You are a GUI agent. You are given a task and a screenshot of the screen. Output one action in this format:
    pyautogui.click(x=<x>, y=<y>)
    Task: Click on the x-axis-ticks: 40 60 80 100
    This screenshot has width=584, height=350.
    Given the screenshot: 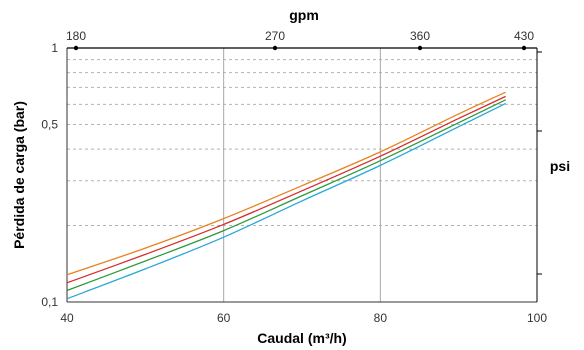 What is the action you would take?
    pyautogui.click(x=303, y=318)
    